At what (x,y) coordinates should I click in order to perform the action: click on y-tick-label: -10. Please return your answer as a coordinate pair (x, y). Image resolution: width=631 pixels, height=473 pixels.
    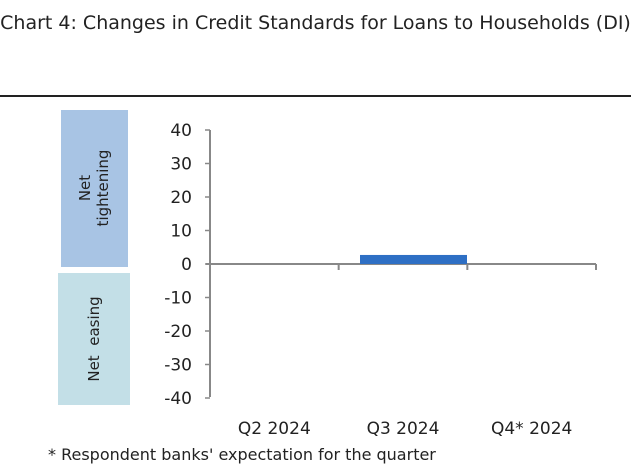
    Looking at the image, I should click on (178, 299).